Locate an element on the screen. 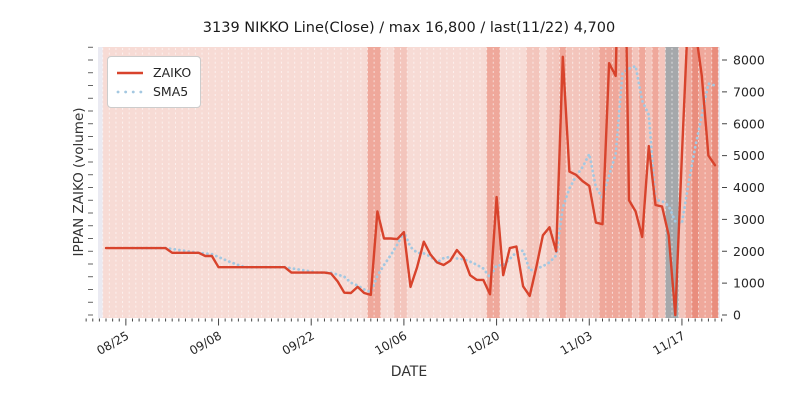  x-tick-label: 11/17 is located at coordinates (668, 342).